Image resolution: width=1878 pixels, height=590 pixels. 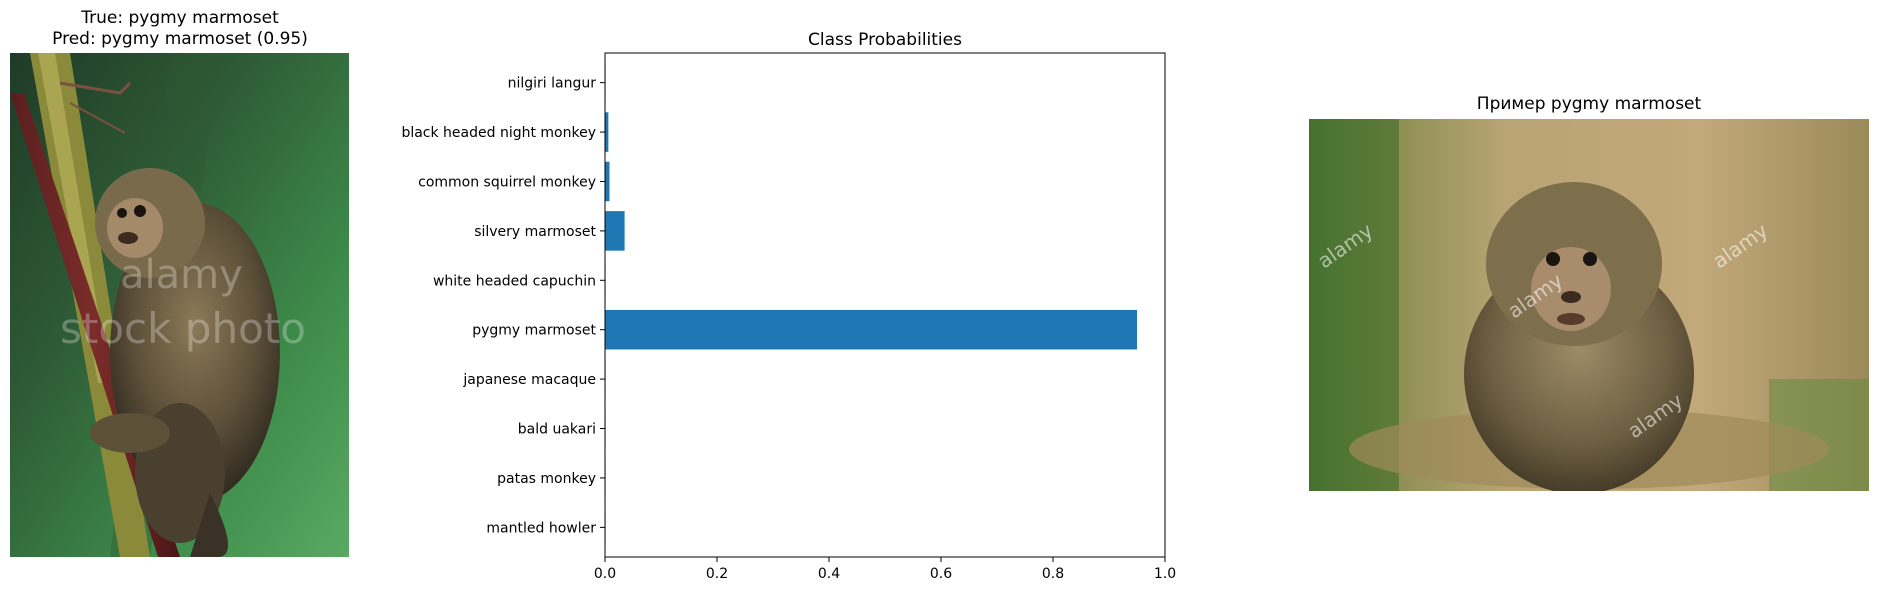 What do you see at coordinates (941, 574) in the screenshot?
I see `x-tick-label: 0.6` at bounding box center [941, 574].